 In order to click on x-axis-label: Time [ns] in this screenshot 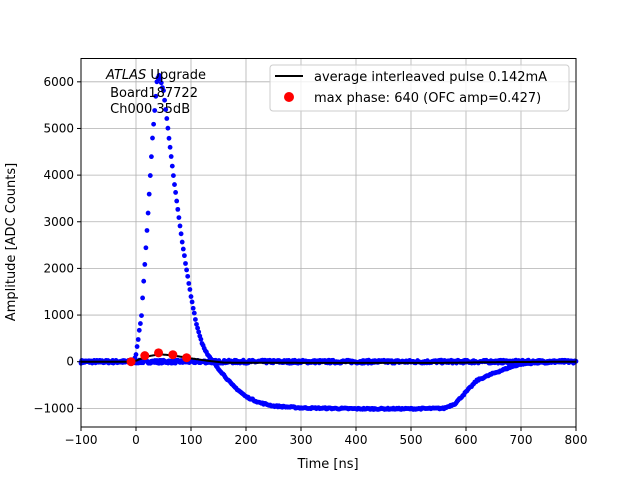, I will do `click(327, 464)`.